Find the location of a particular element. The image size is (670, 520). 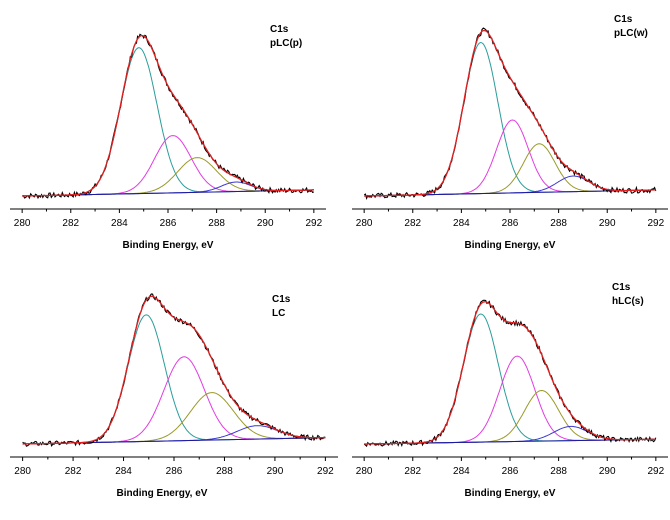

sample-label: LC is located at coordinates (278, 313).